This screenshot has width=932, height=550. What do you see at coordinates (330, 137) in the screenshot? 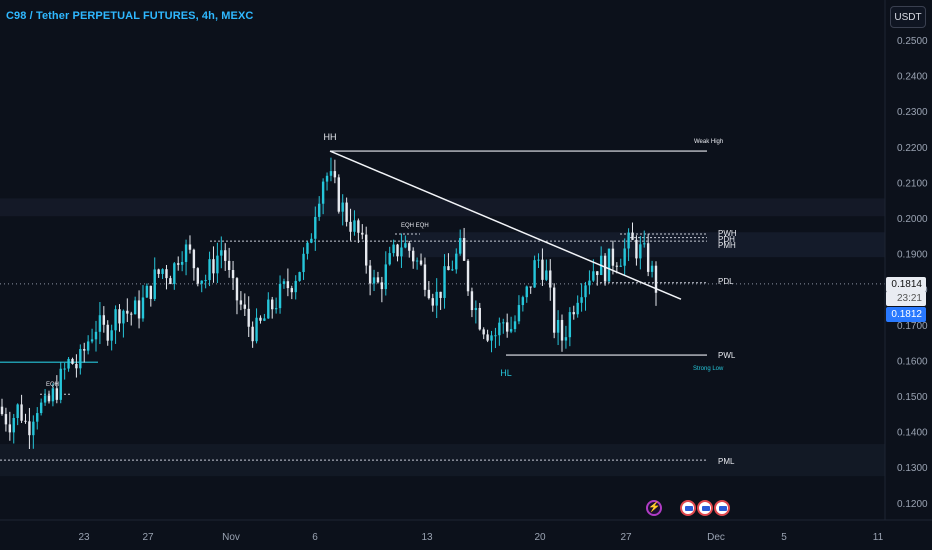
I see `hh-label: HH` at bounding box center [330, 137].